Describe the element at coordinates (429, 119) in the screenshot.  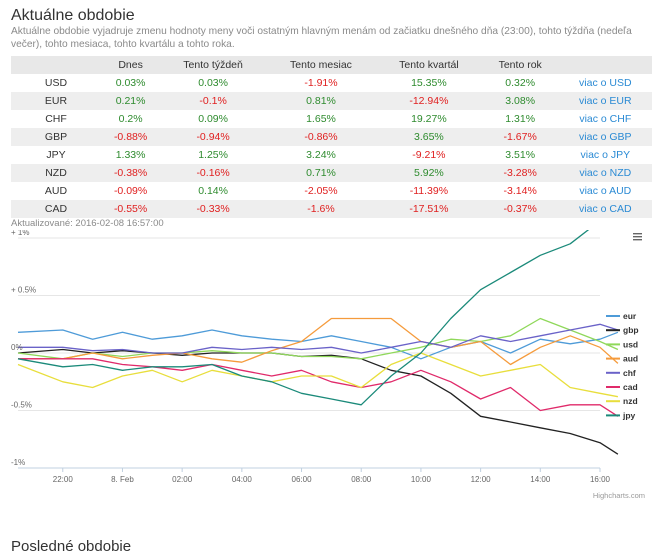
I see `change-value: 19.27%` at that location.